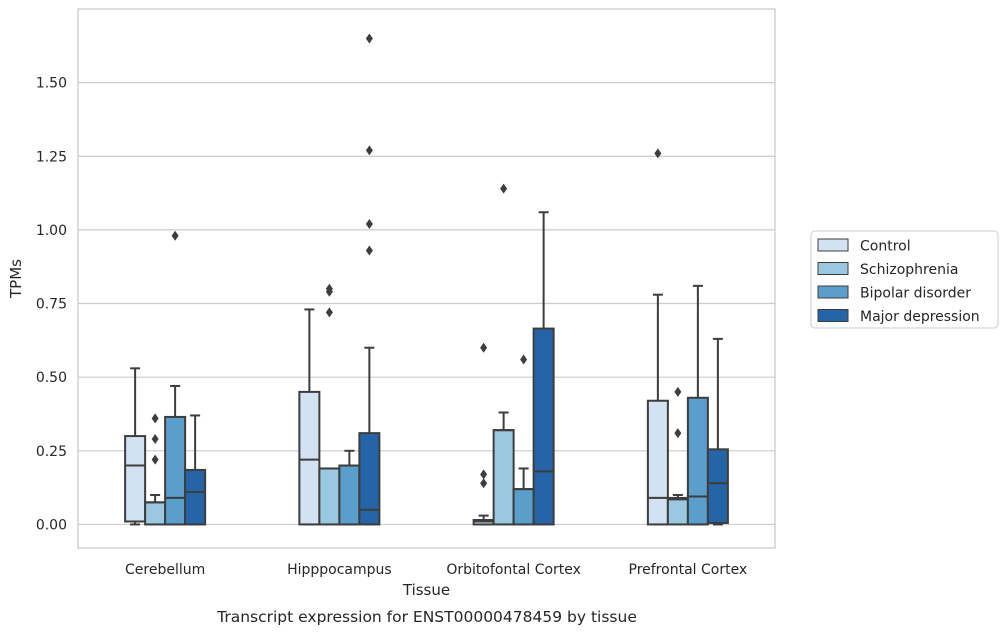 The height and width of the screenshot is (634, 1007). Describe the element at coordinates (833, 245) in the screenshot. I see `legend-swatch-control` at that location.